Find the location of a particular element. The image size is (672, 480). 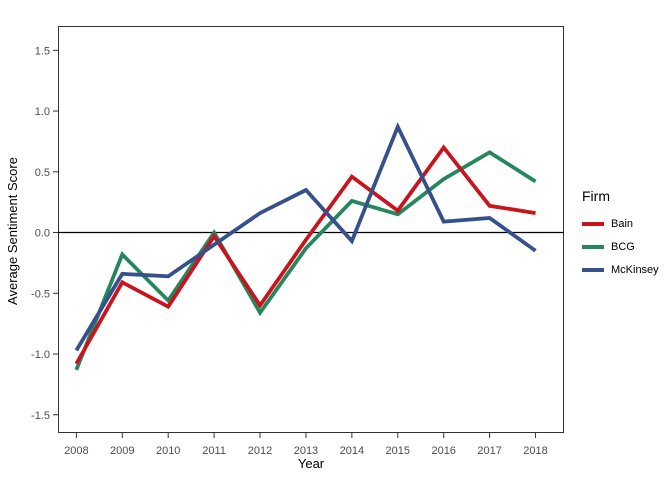

legend: Firm Bain BCG McKinsey is located at coordinates (626, 234).